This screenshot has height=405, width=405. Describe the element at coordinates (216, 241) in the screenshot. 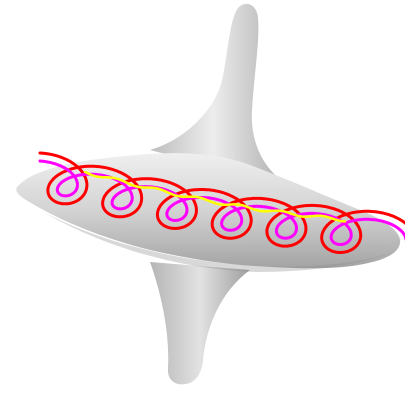

I see `surface-rim-shadow` at that location.